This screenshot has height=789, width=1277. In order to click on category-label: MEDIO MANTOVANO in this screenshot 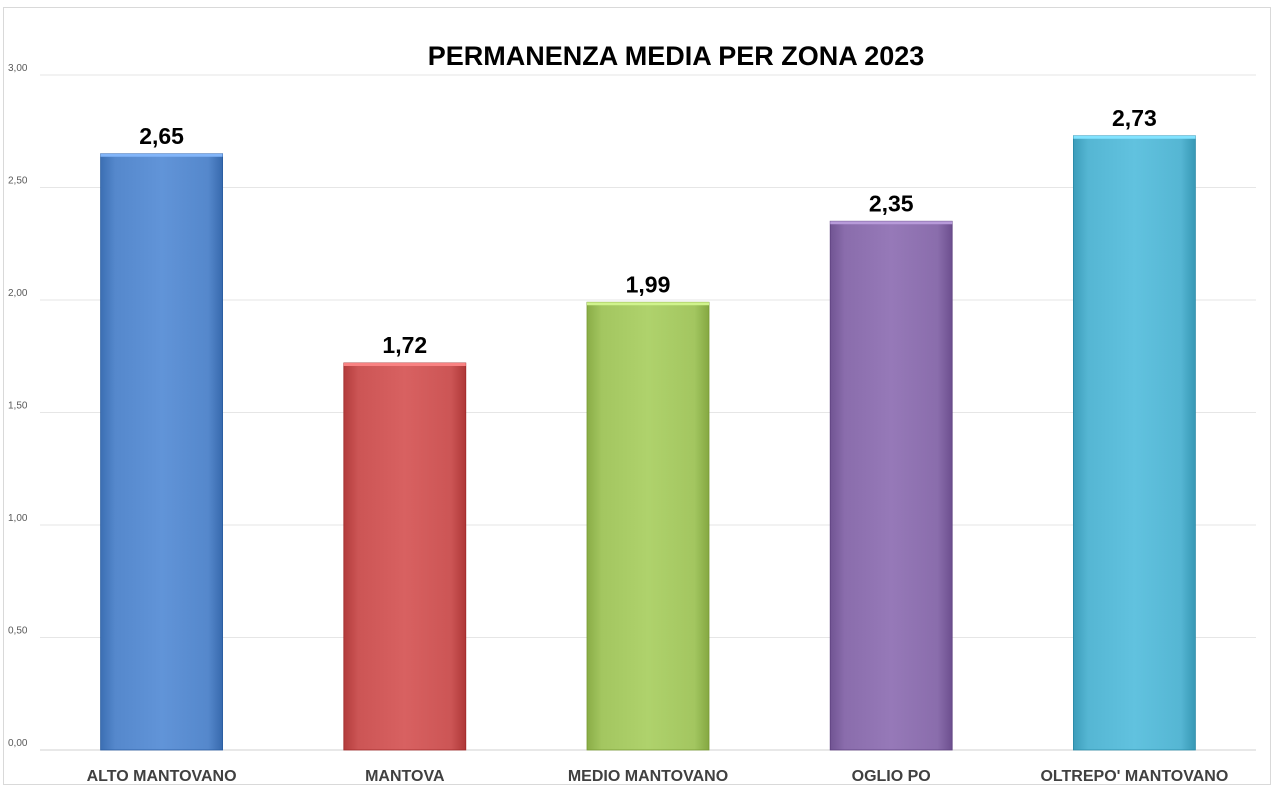, I will do `click(648, 776)`.